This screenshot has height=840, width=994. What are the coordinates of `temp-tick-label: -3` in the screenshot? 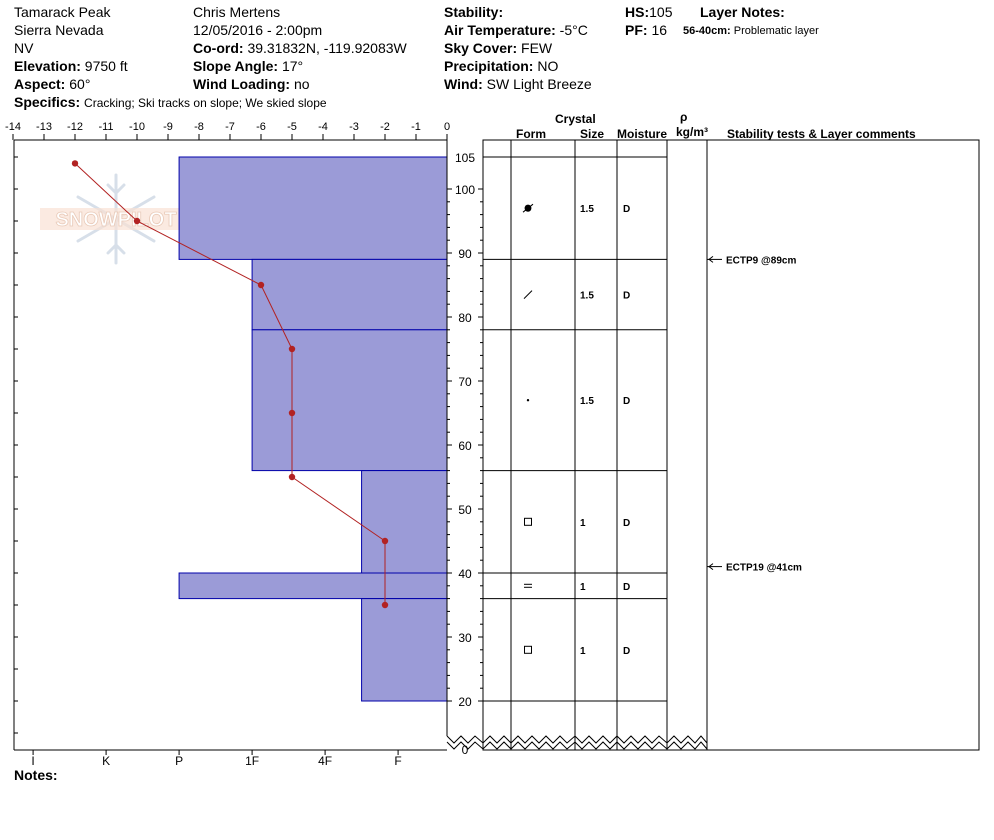 It's located at (354, 127).